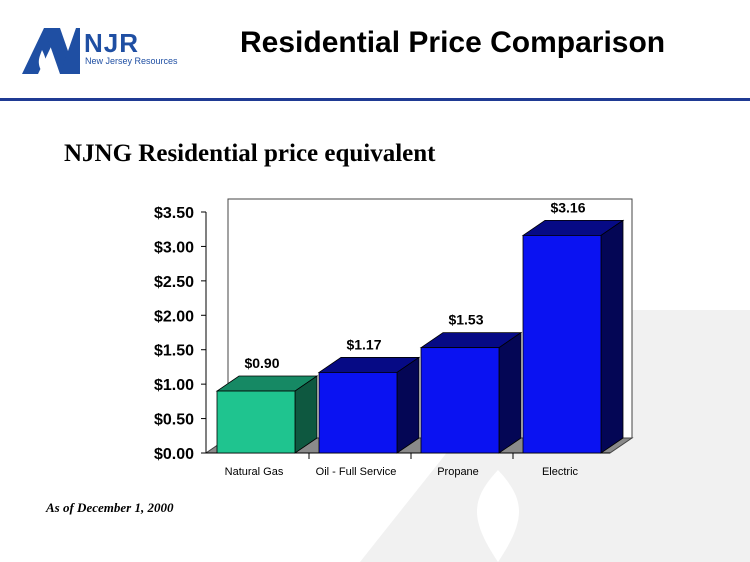  Describe the element at coordinates (174, 282) in the screenshot. I see `y-tick-label: $2.50` at that location.